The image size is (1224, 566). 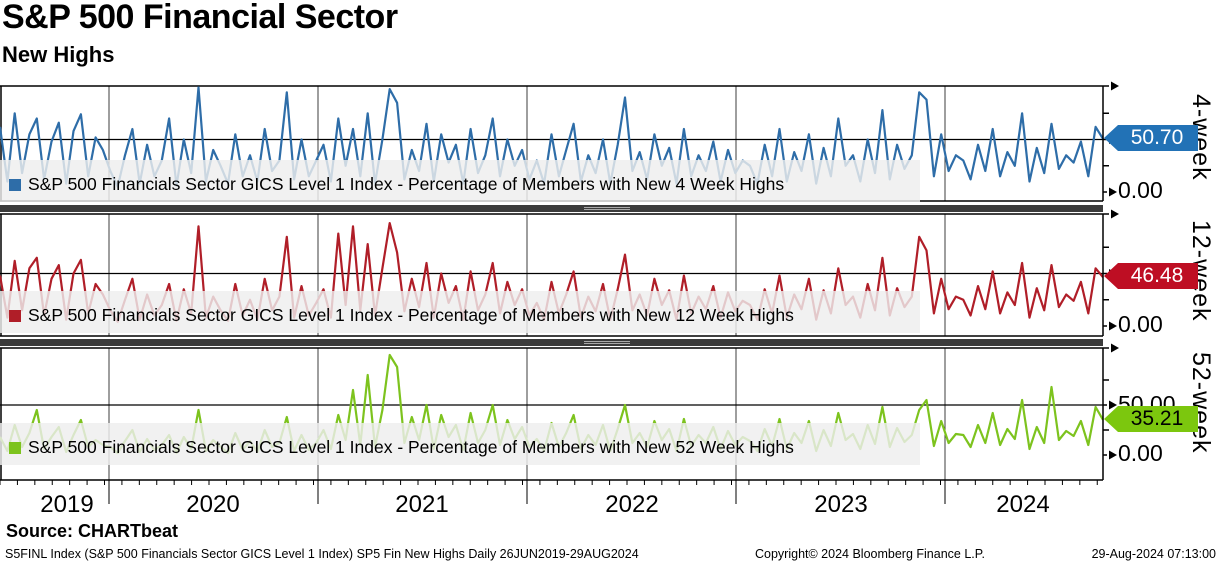 I want to click on page-title: S&P 500 Financial Sector, so click(x=200, y=18).